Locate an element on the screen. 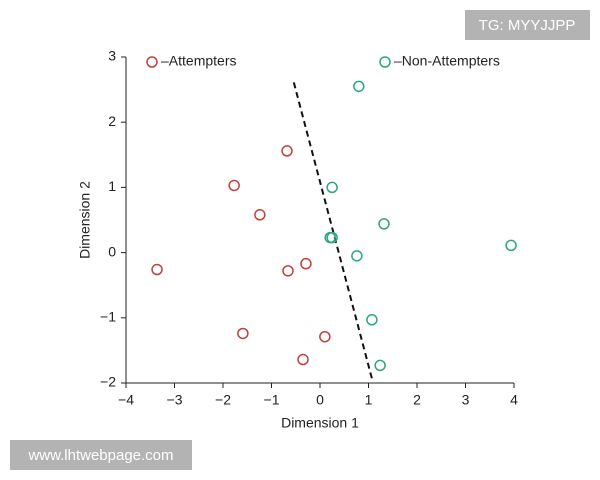 The image size is (600, 480). x-tick-label: −1 is located at coordinates (272, 400).